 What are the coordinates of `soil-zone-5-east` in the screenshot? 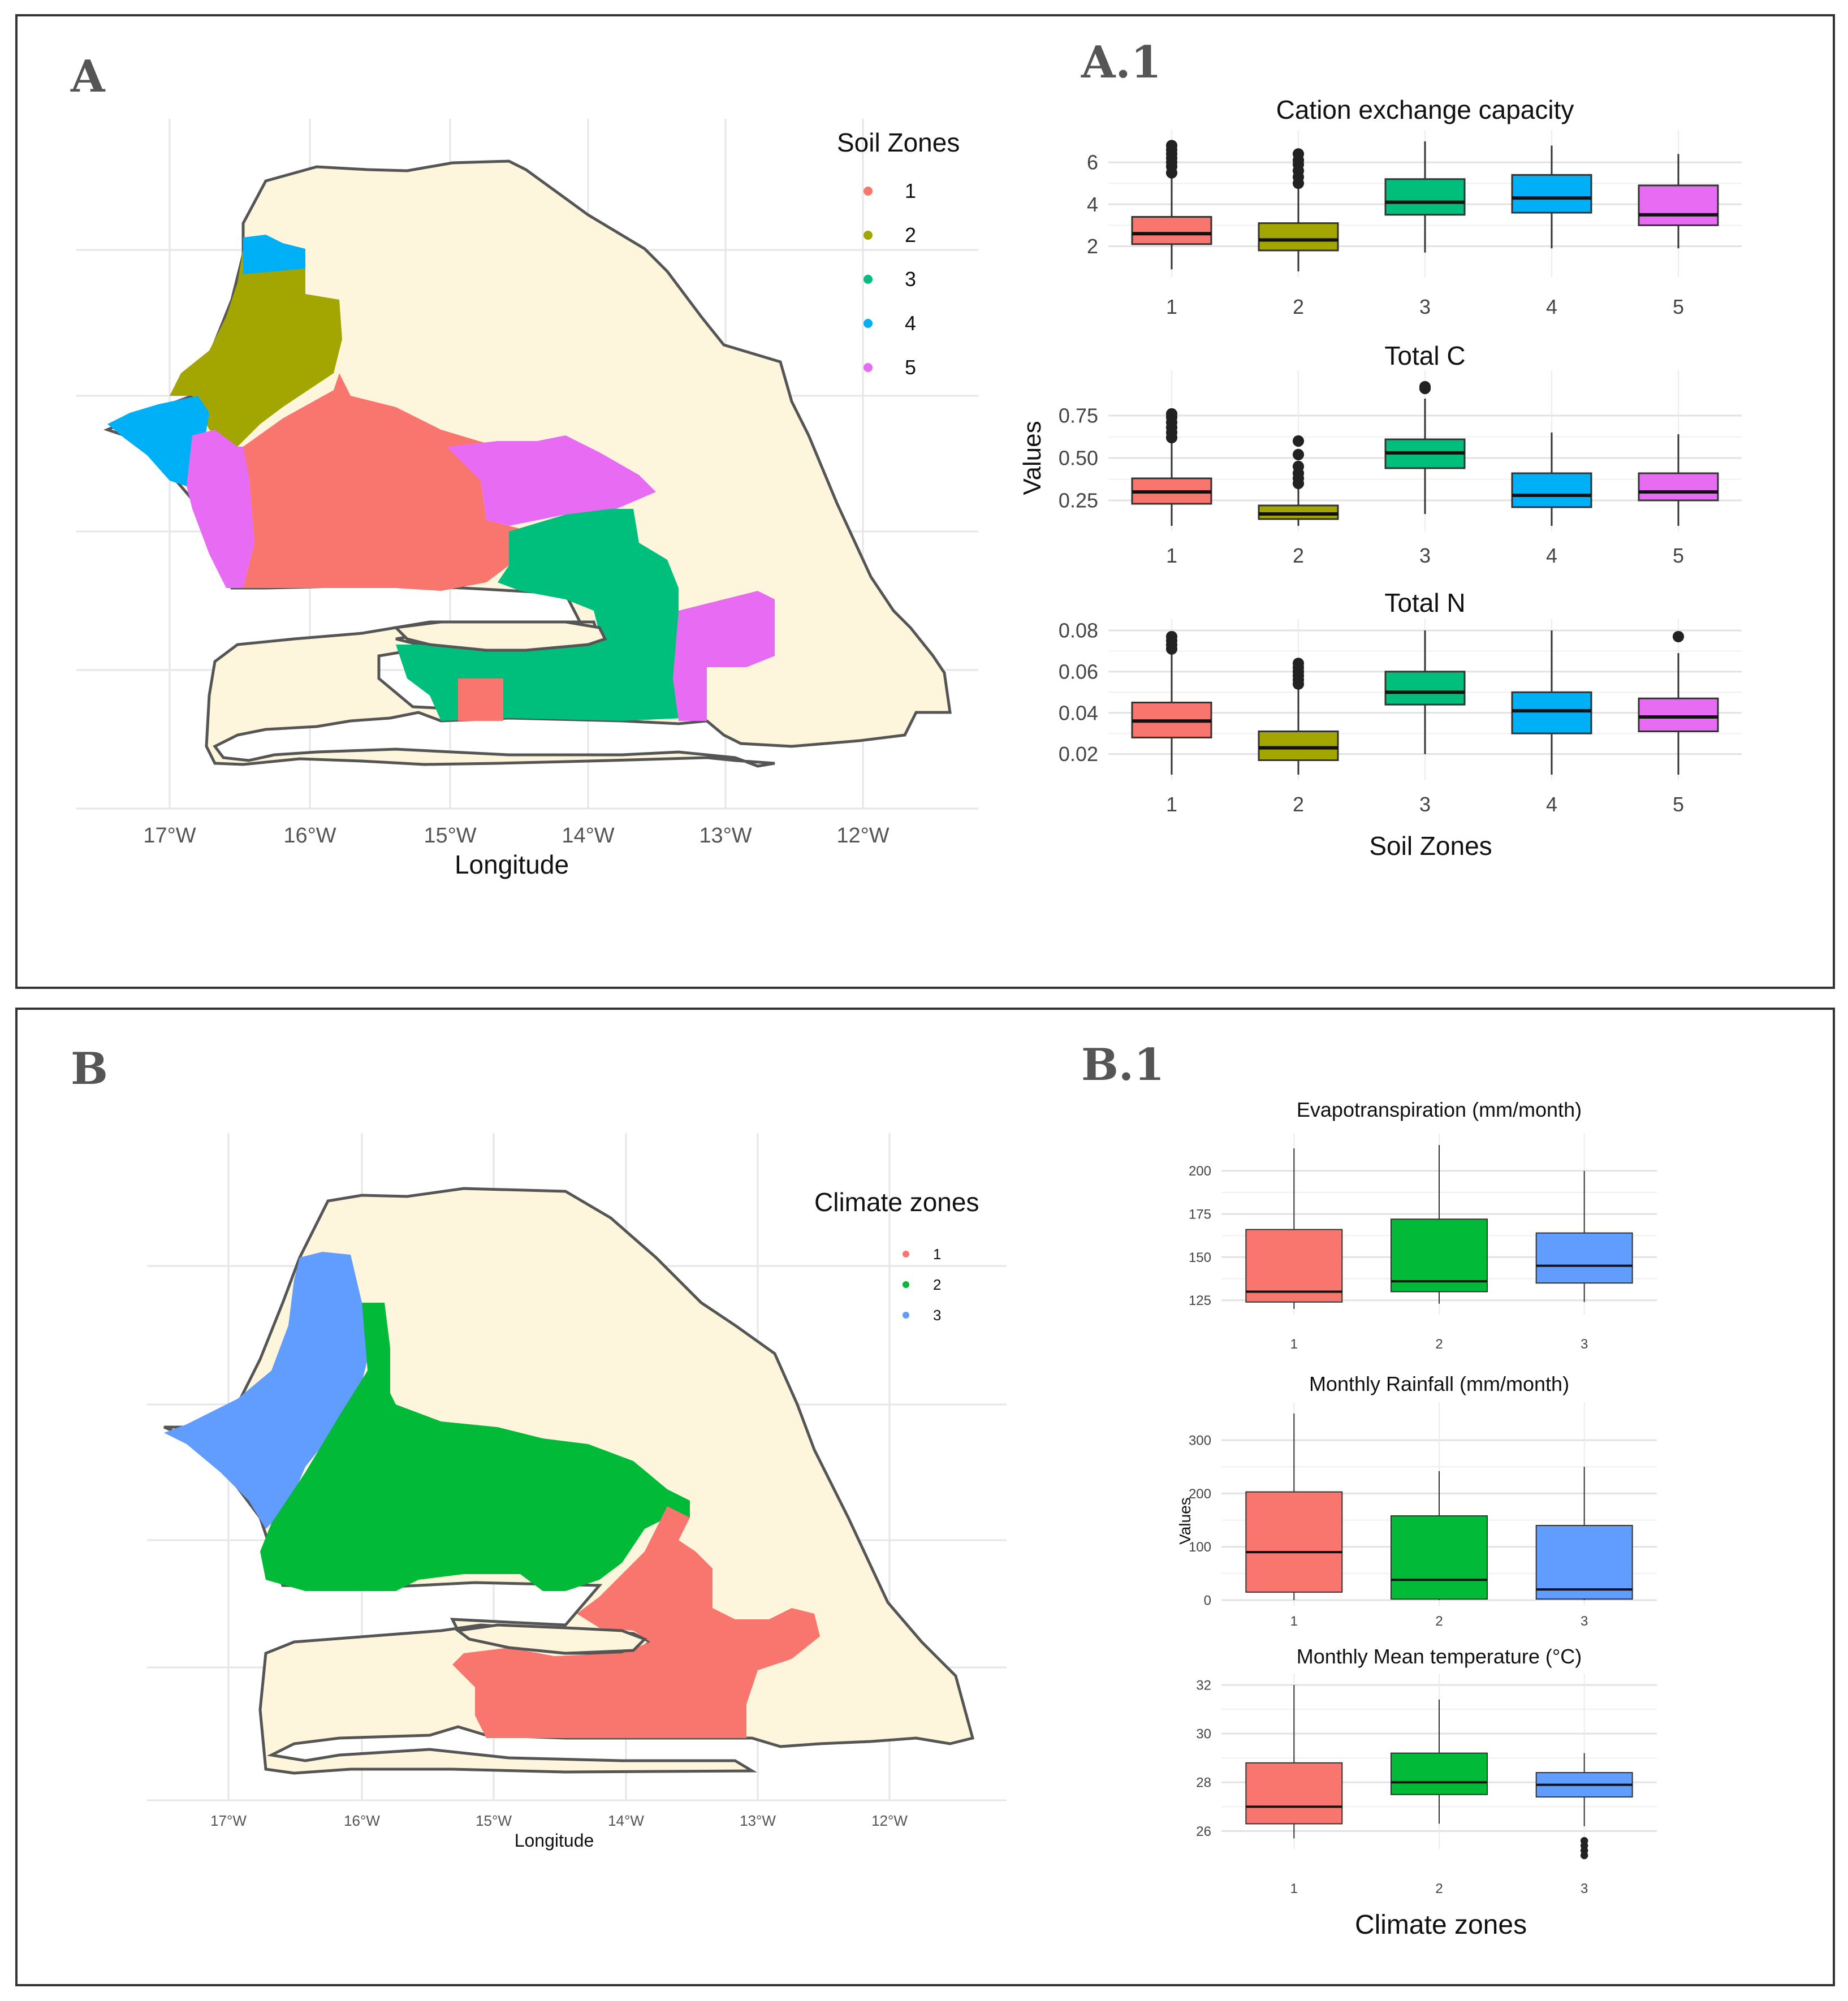 It's located at (724, 656).